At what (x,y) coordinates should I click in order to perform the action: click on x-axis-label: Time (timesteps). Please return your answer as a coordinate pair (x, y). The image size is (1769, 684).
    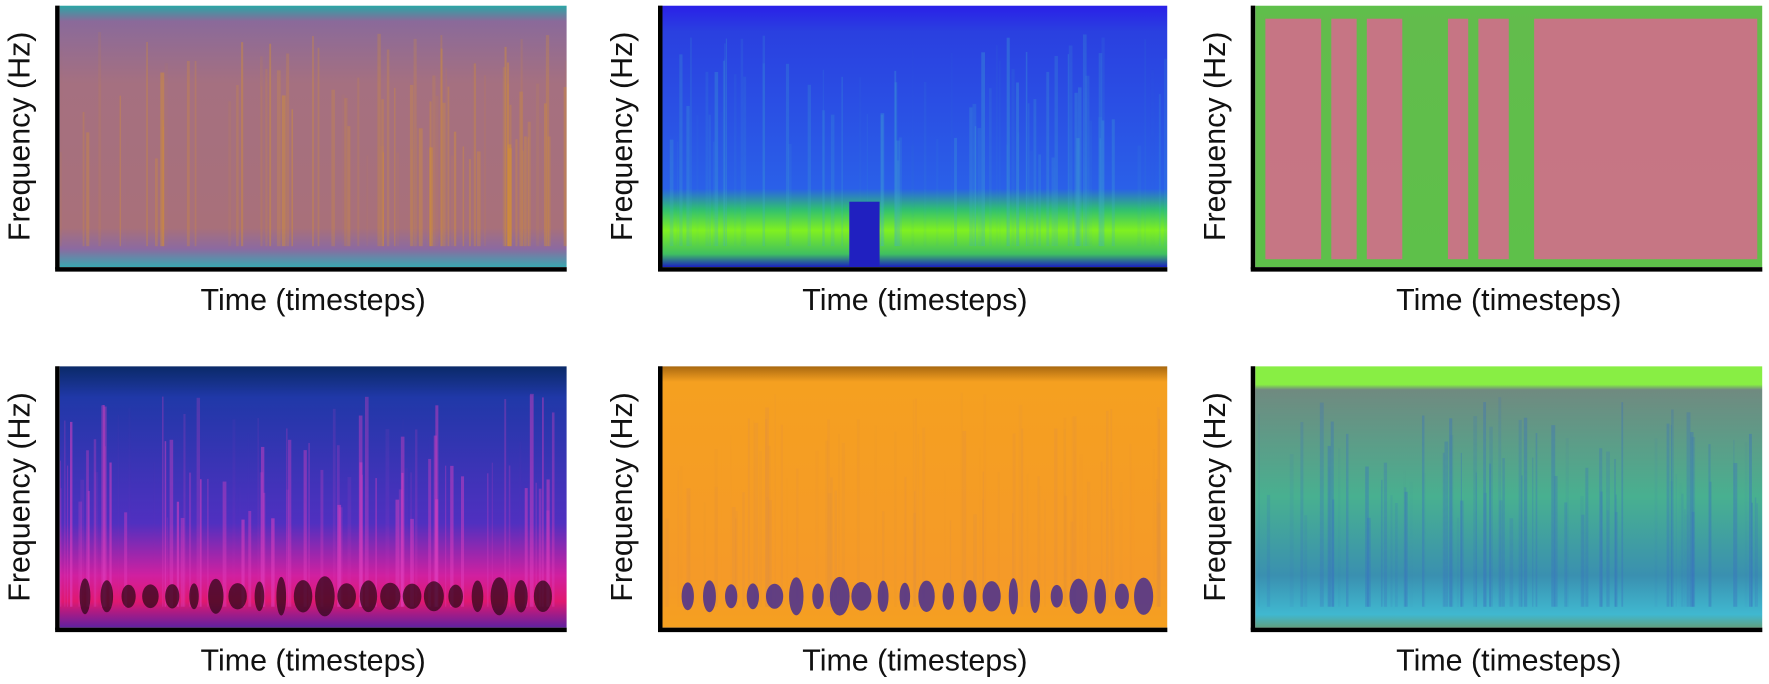
    Looking at the image, I should click on (1508, 300).